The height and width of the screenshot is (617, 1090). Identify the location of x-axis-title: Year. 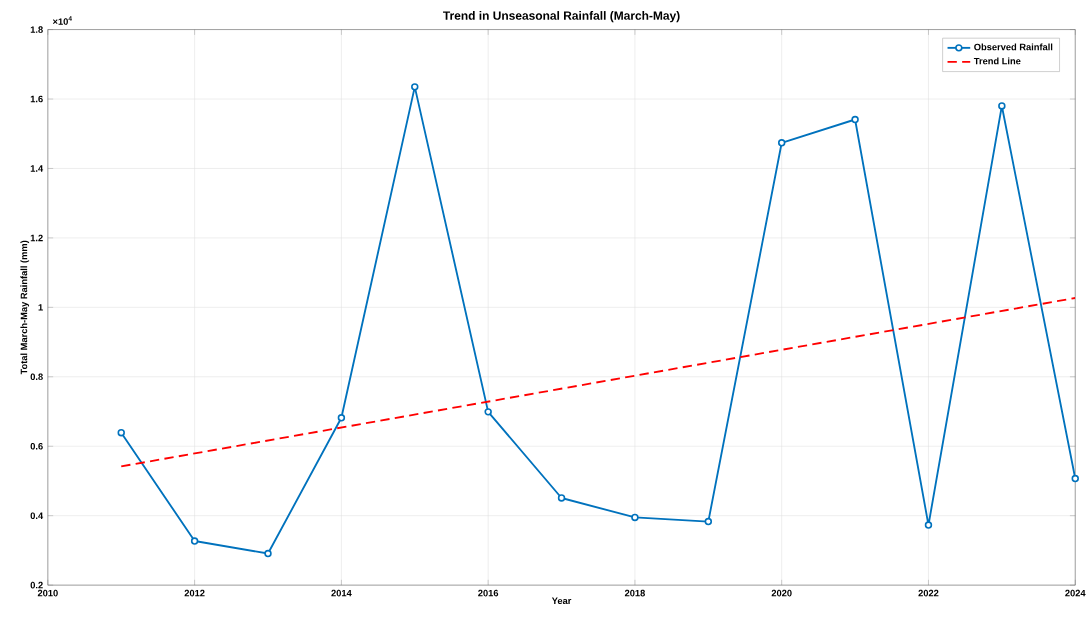
(561, 601).